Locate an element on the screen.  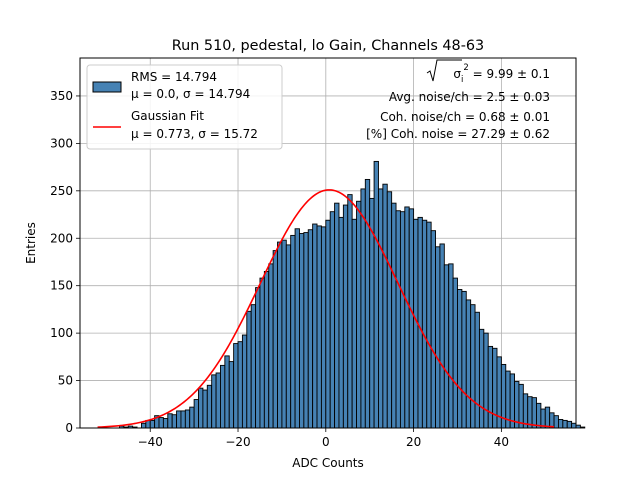
y-tick-label: 300 is located at coordinates (61, 143).